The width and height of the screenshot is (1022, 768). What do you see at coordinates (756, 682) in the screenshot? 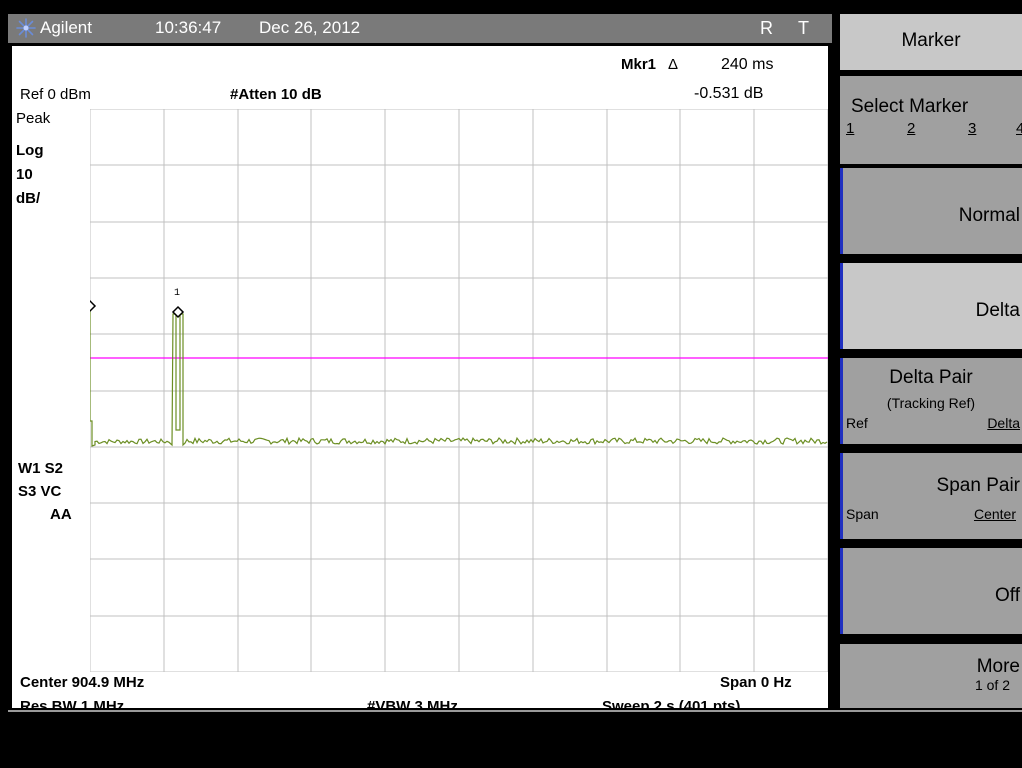
I see `span-value: Span 0 Hz` at bounding box center [756, 682].